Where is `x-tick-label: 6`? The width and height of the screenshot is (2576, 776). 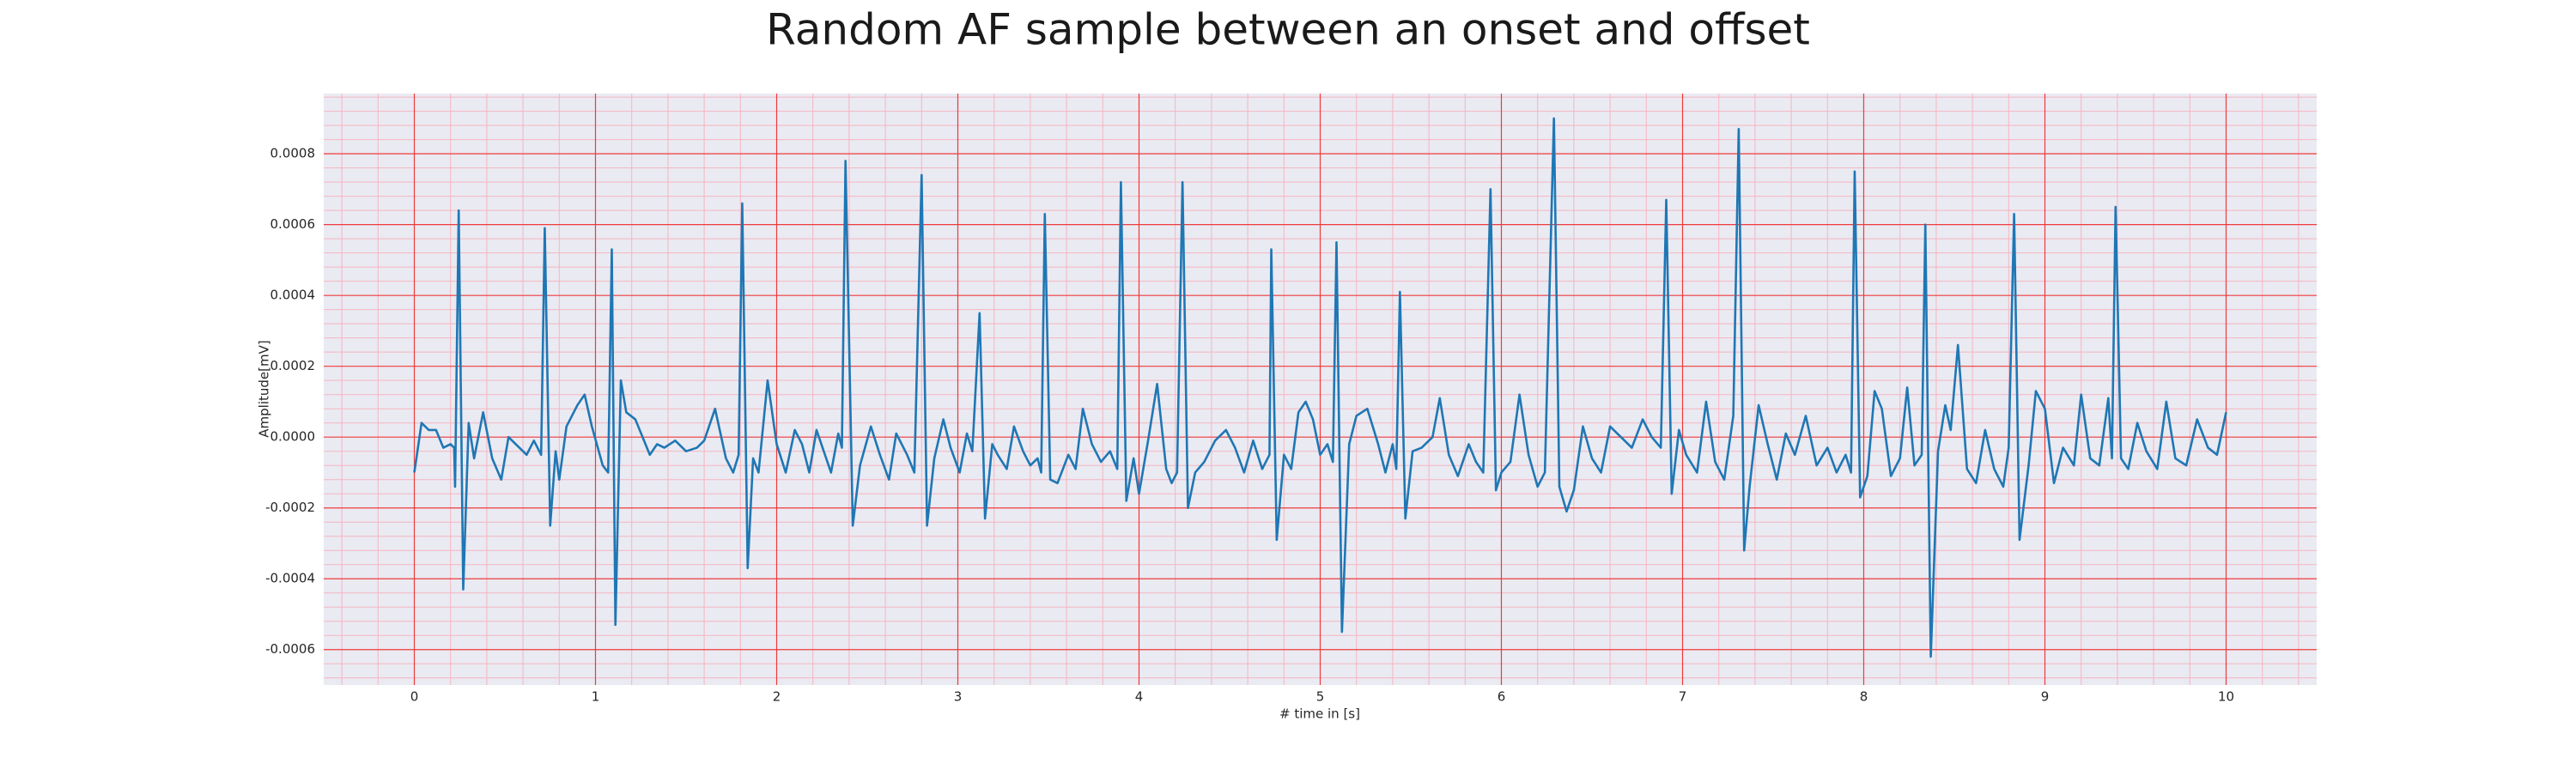
x-tick-label: 6 is located at coordinates (1502, 697).